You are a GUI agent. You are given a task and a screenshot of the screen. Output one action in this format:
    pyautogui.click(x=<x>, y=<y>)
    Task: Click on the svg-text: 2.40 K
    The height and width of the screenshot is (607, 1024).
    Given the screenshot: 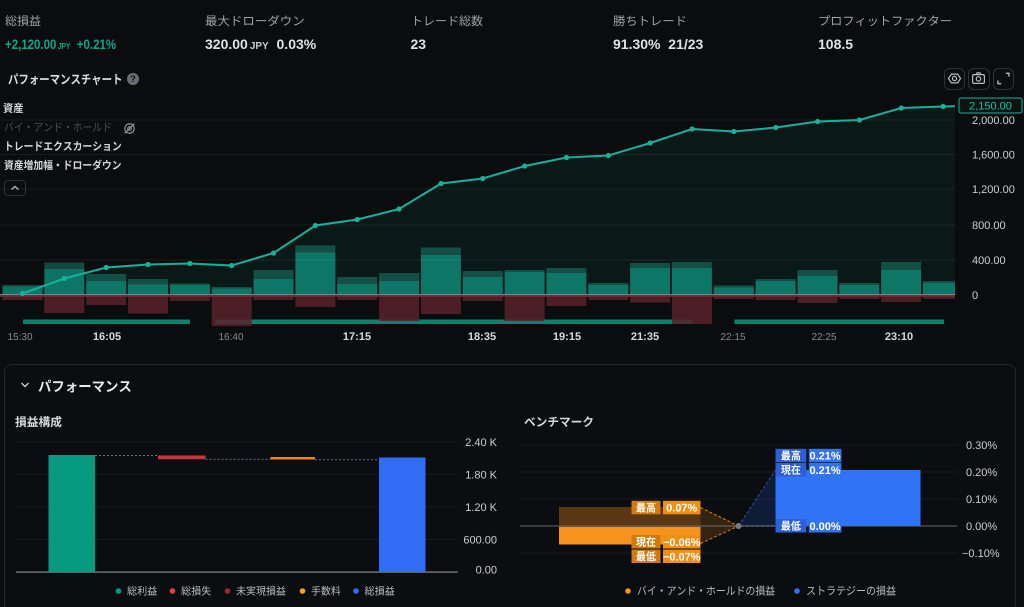 What is the action you would take?
    pyautogui.click(x=481, y=443)
    